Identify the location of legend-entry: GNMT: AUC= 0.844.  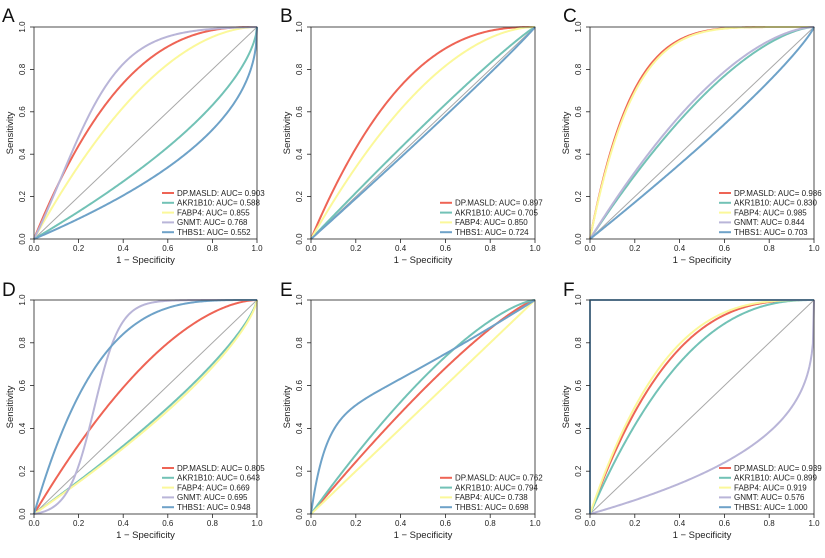
(769, 222).